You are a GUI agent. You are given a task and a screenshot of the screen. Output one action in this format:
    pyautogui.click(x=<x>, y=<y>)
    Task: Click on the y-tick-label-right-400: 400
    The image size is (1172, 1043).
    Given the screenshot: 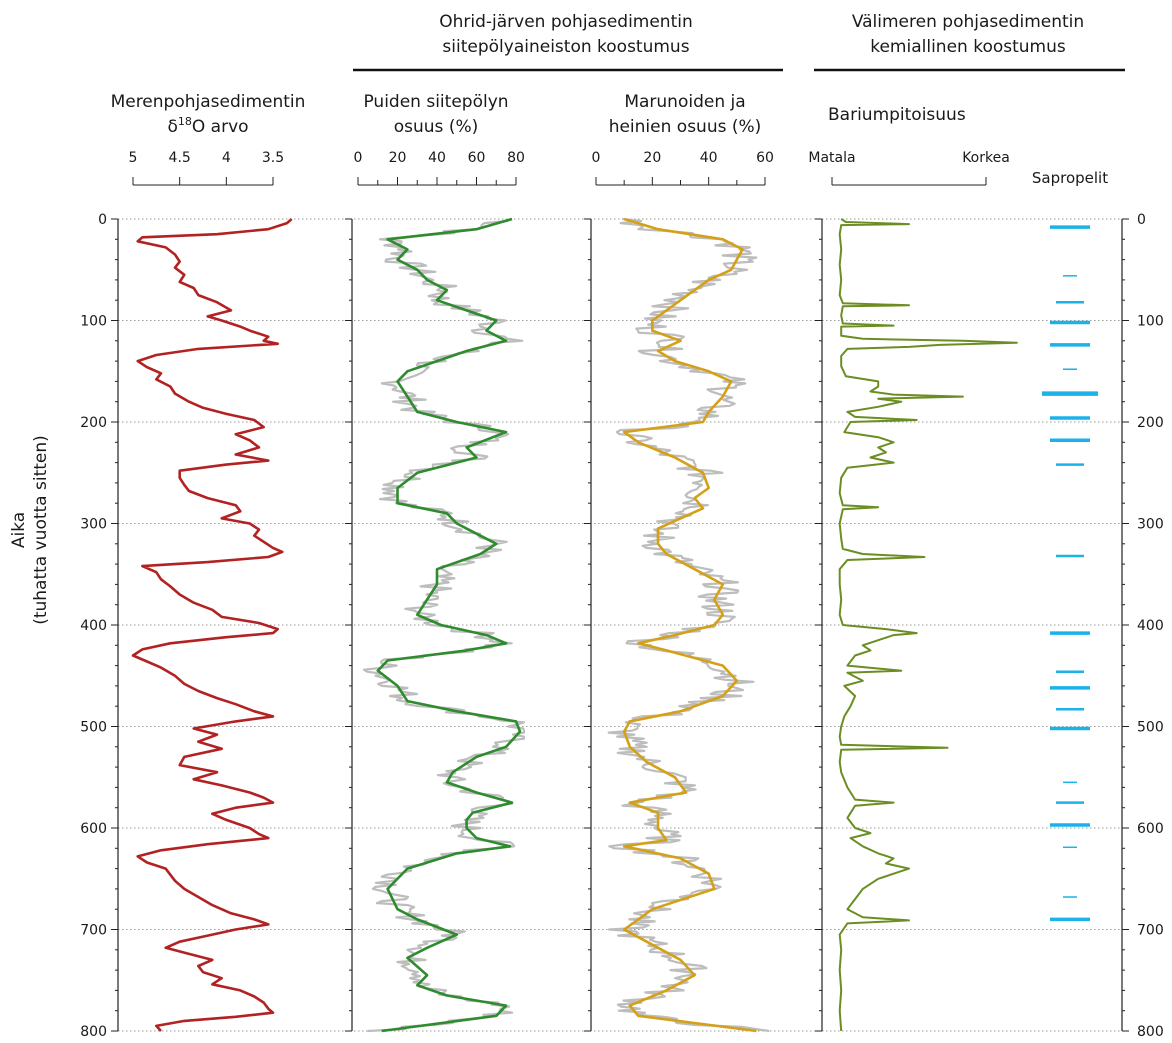 What is the action you would take?
    pyautogui.click(x=1150, y=626)
    